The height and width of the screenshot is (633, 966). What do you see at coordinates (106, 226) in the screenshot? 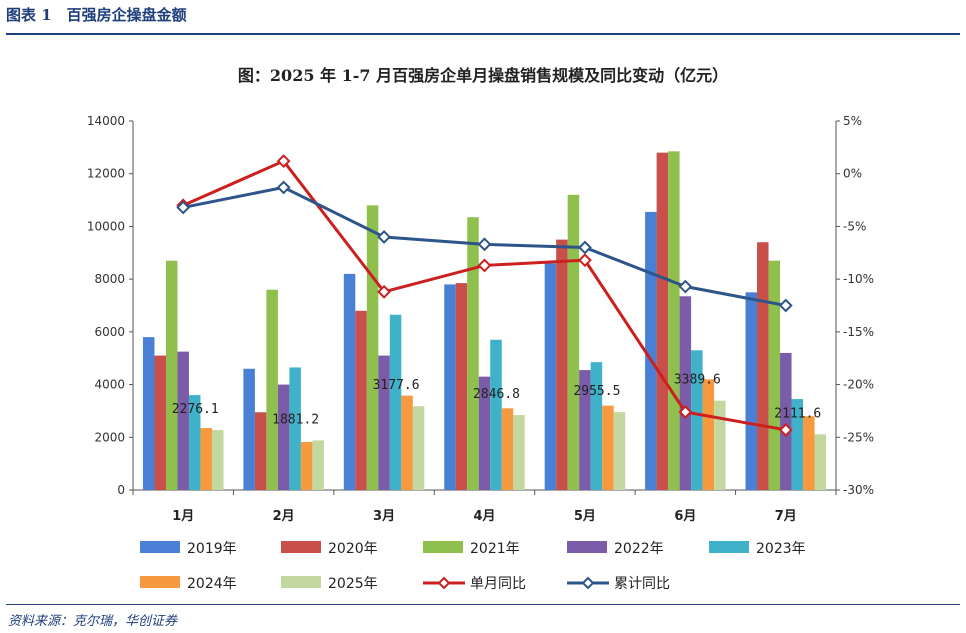
I see `y-tick-label: 10000` at bounding box center [106, 226].